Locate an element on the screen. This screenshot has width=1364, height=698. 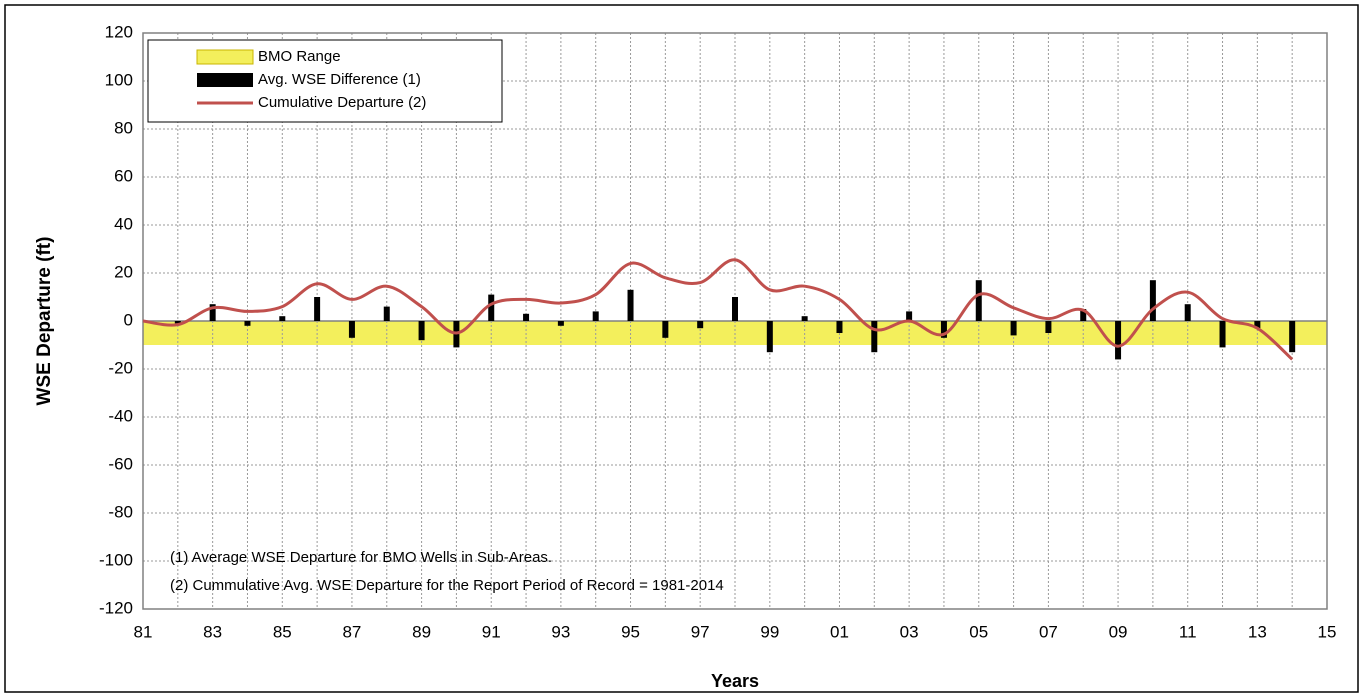
x-tick-label: 81 is located at coordinates (143, 631).